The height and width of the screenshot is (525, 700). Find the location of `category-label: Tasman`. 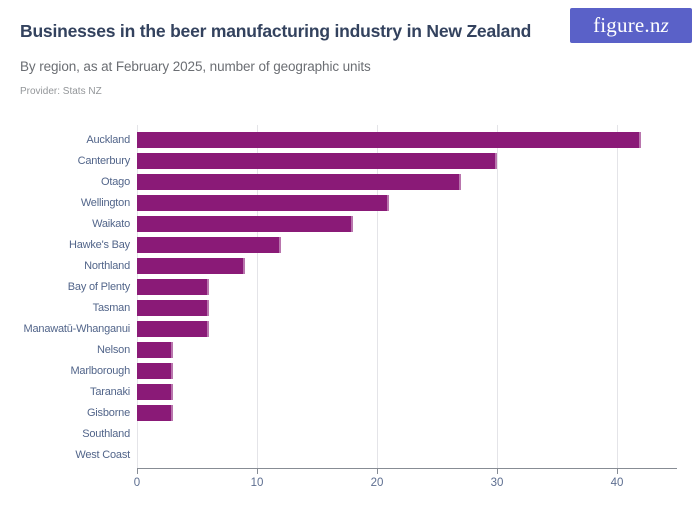

category-label: Tasman is located at coordinates (111, 307).